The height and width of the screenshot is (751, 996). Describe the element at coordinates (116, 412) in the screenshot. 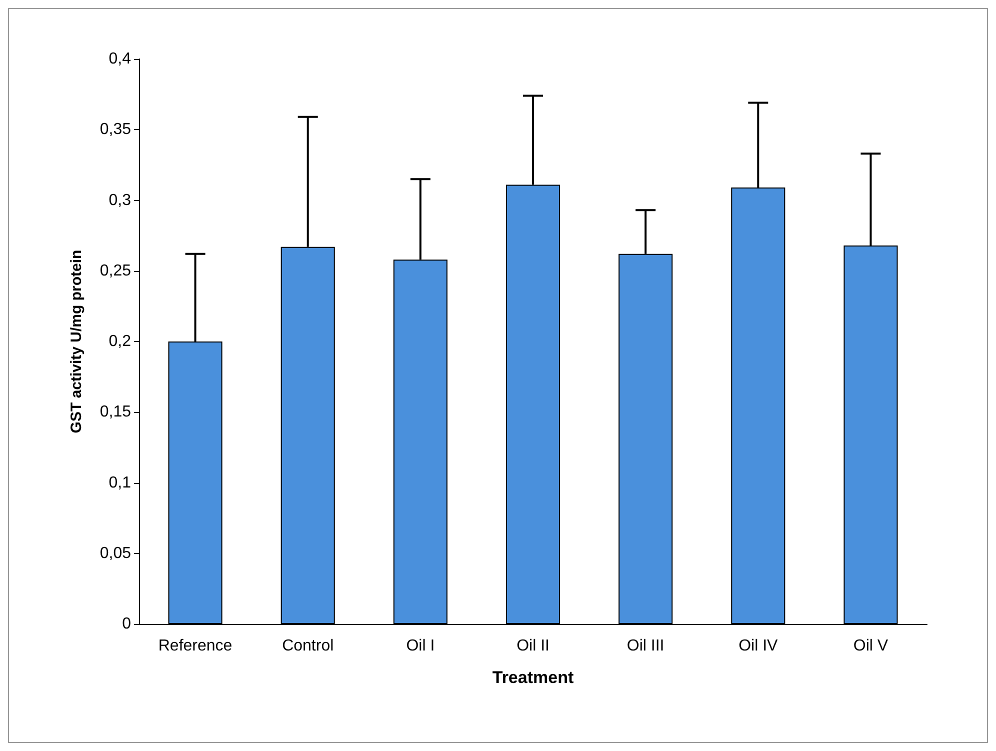

I see `y-tick-label: 0,15` at that location.